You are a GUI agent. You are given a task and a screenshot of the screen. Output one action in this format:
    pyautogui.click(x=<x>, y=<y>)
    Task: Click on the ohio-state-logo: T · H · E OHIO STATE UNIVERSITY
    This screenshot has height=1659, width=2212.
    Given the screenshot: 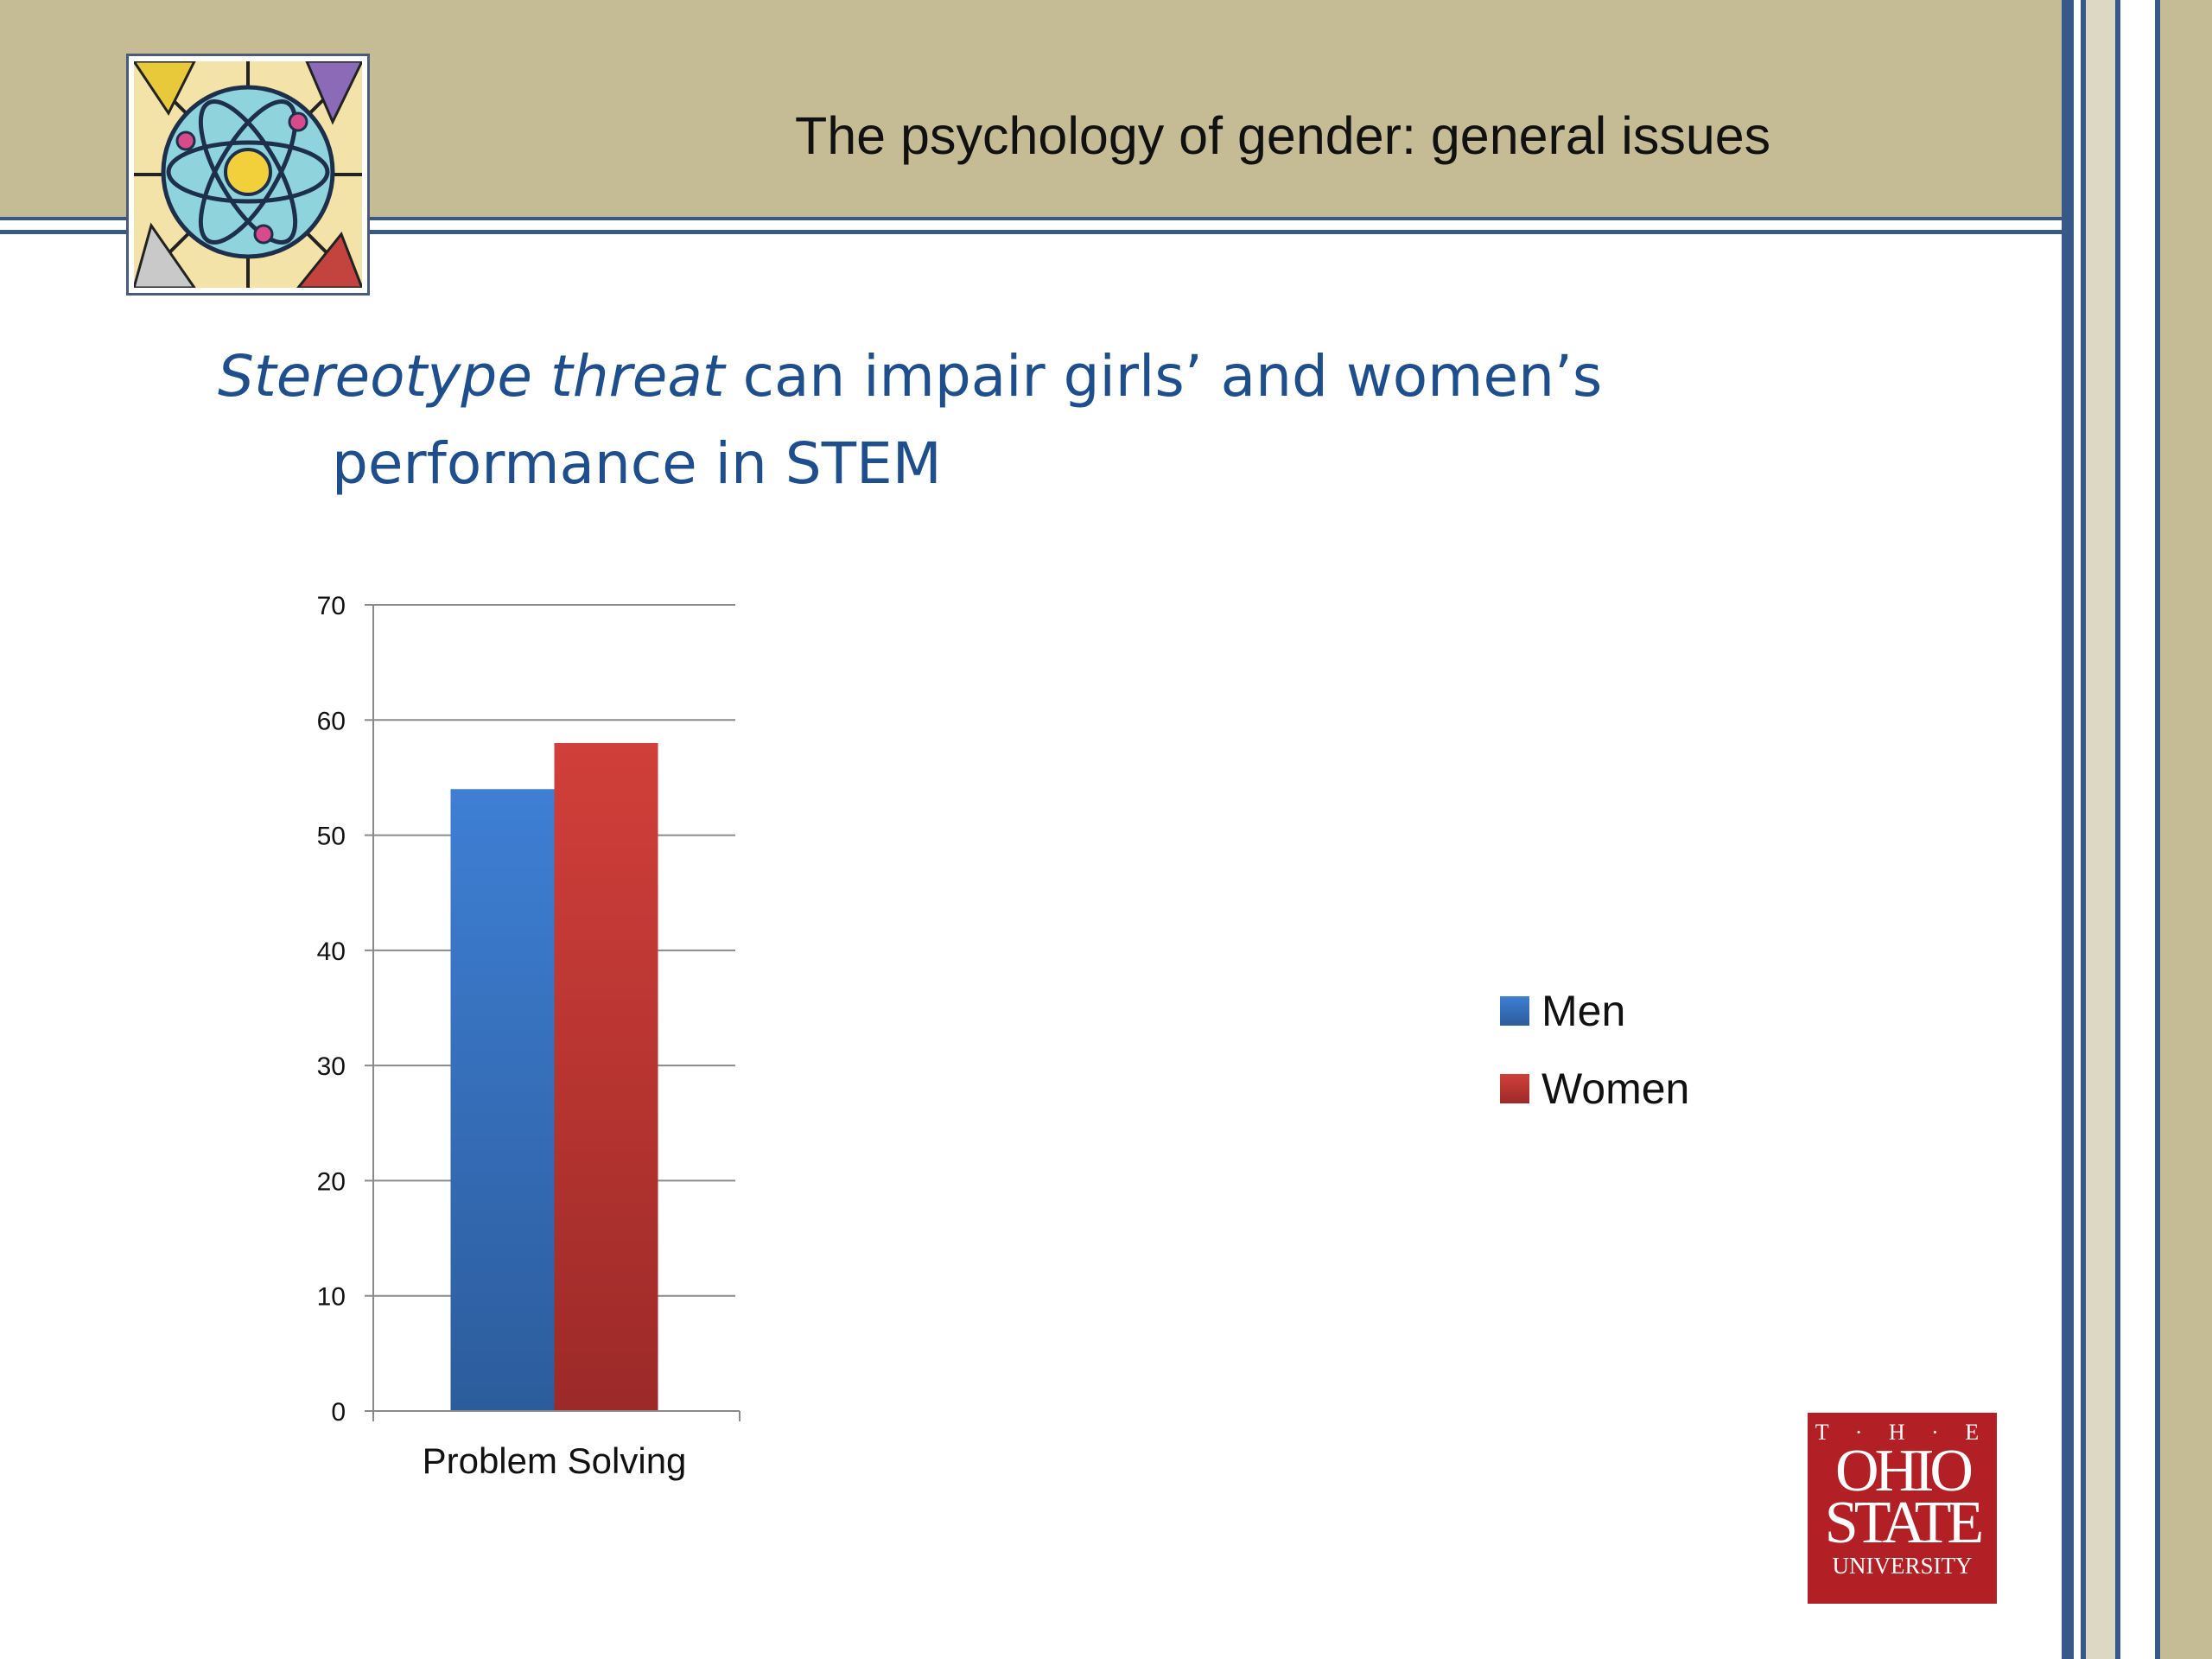 What is the action you would take?
    pyautogui.click(x=1902, y=1508)
    